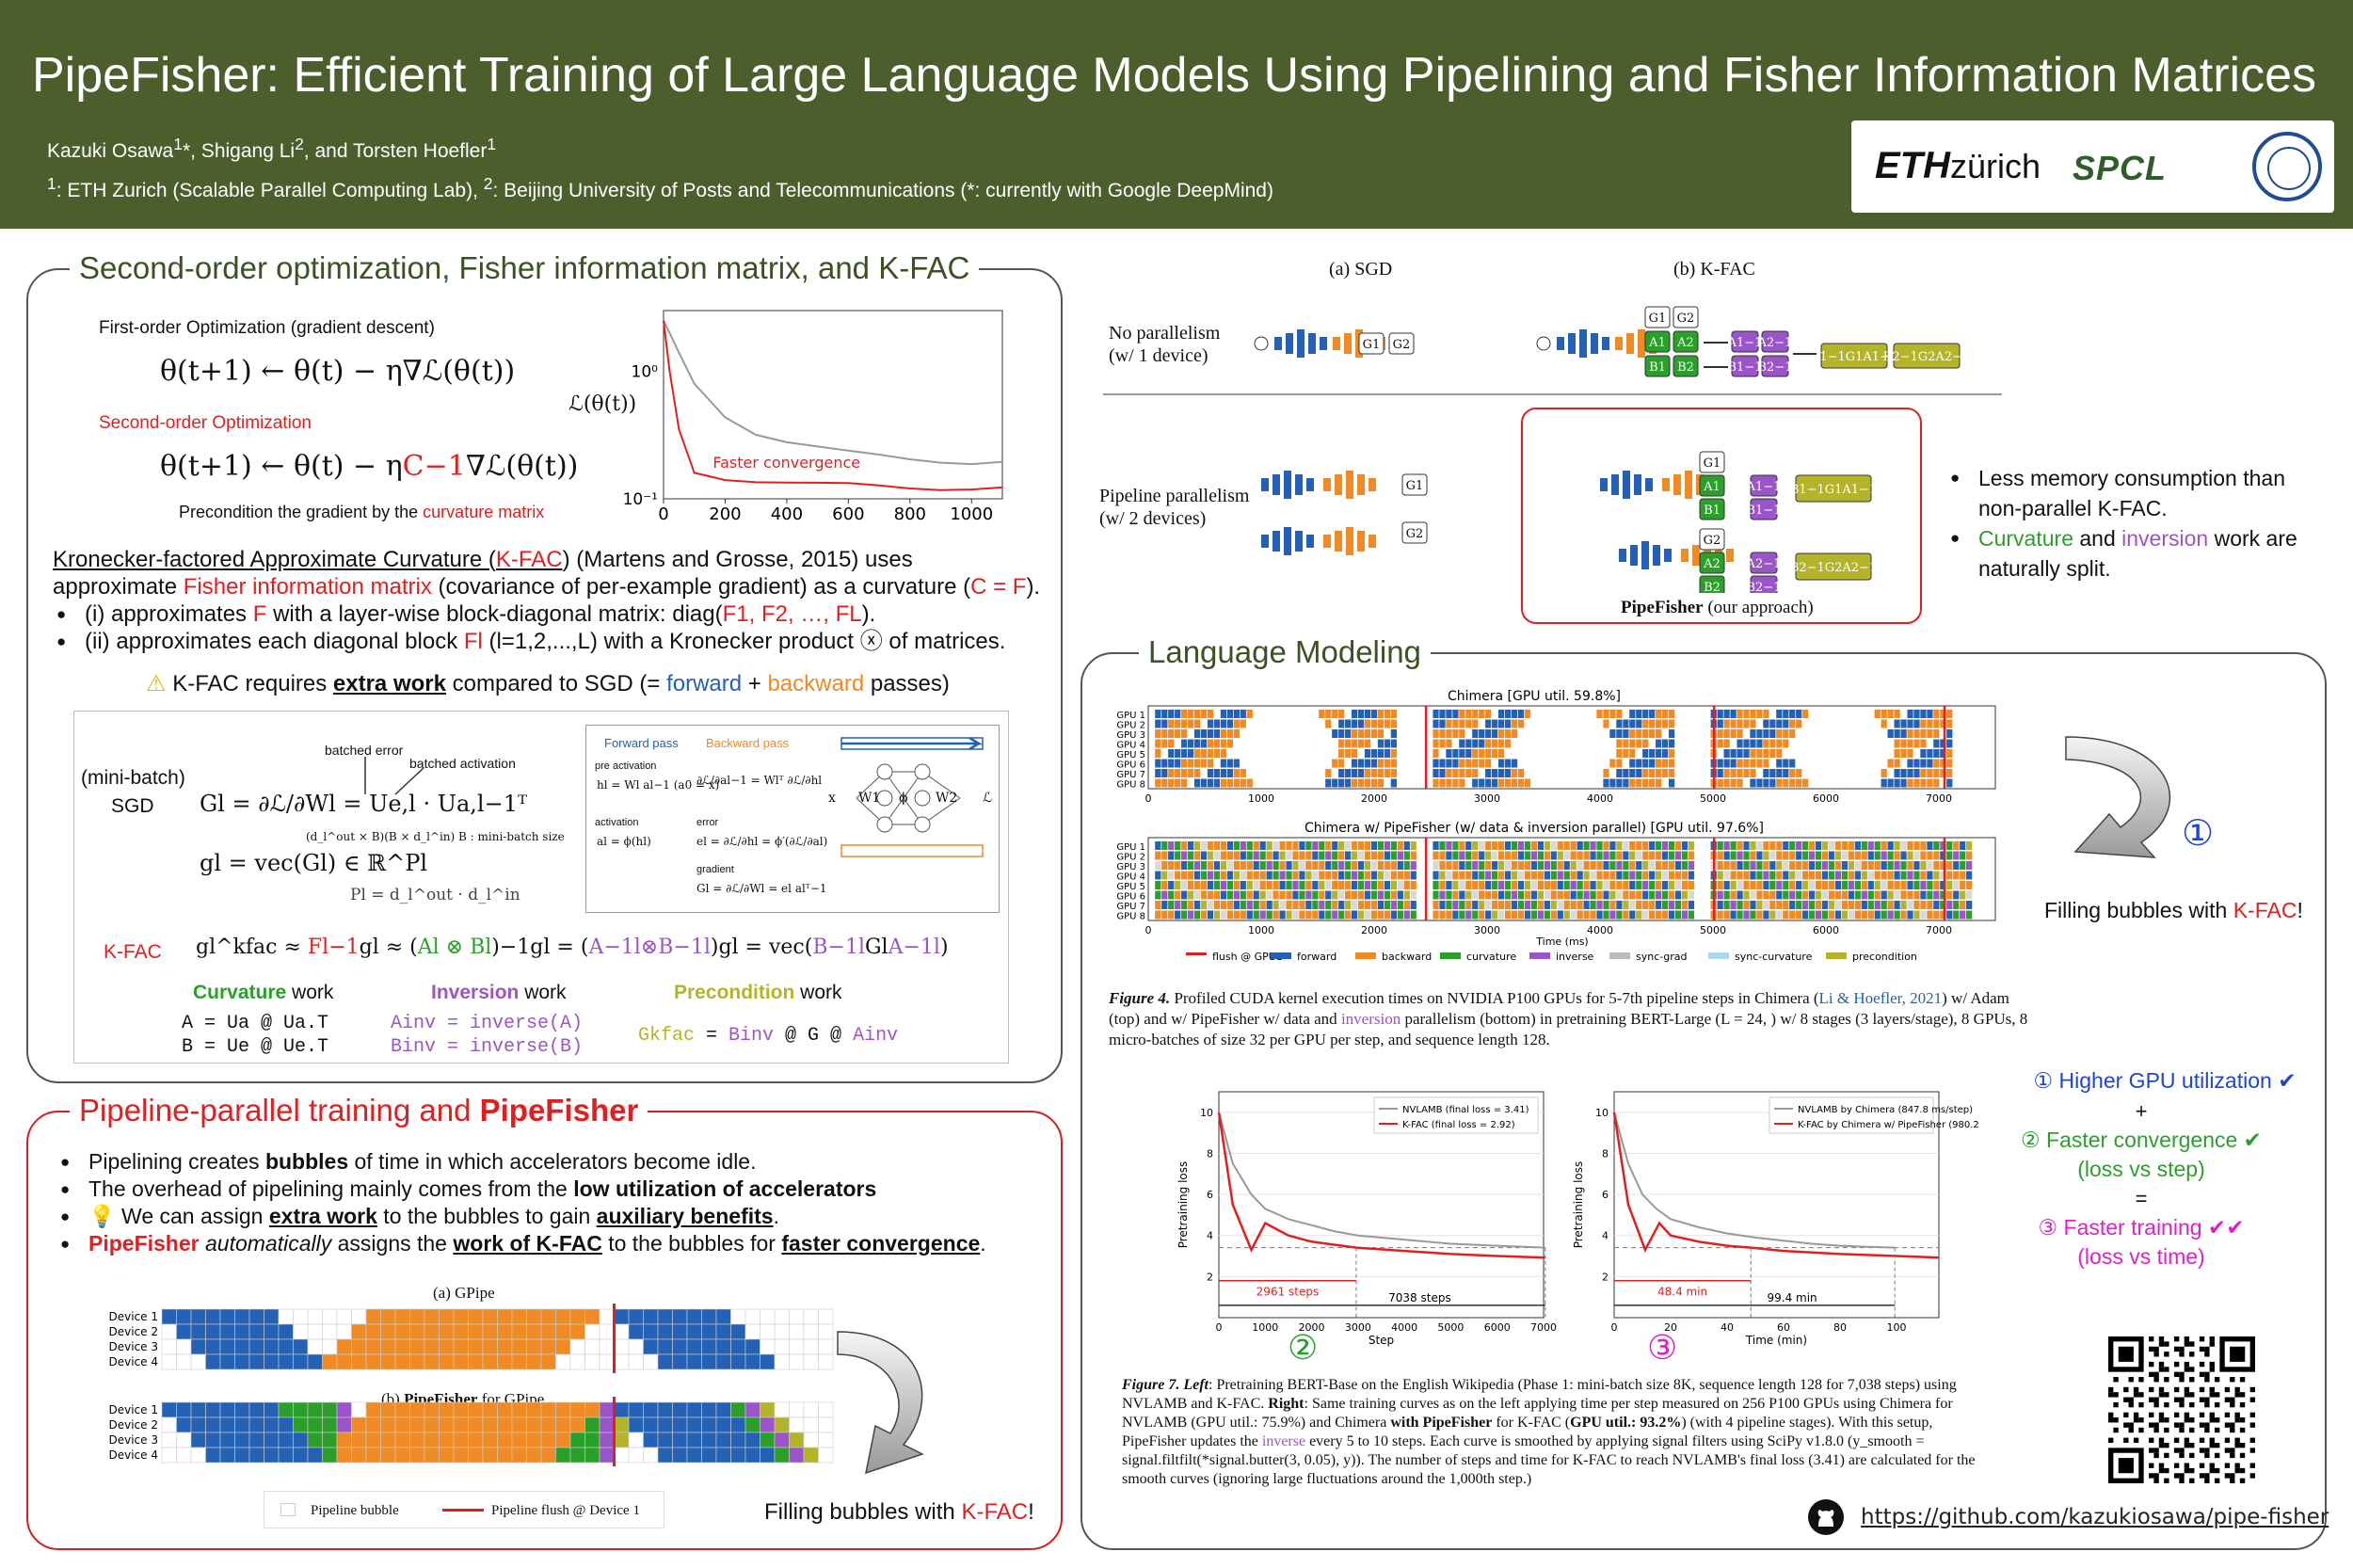  I want to click on chart-frame, so click(1571, 747).